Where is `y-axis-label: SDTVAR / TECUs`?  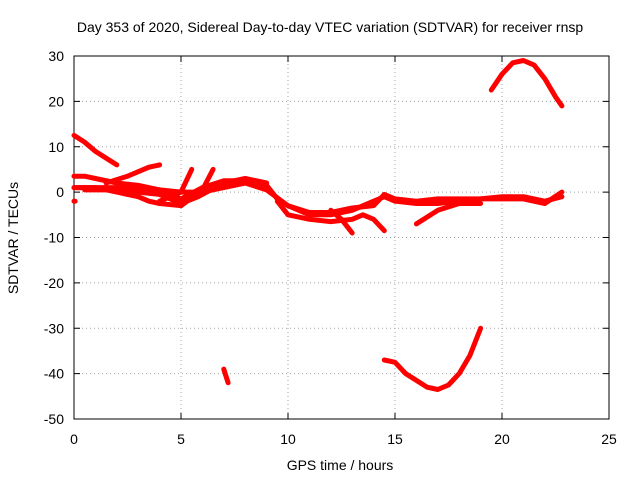 y-axis-label: SDTVAR / TECUs is located at coordinates (13, 238).